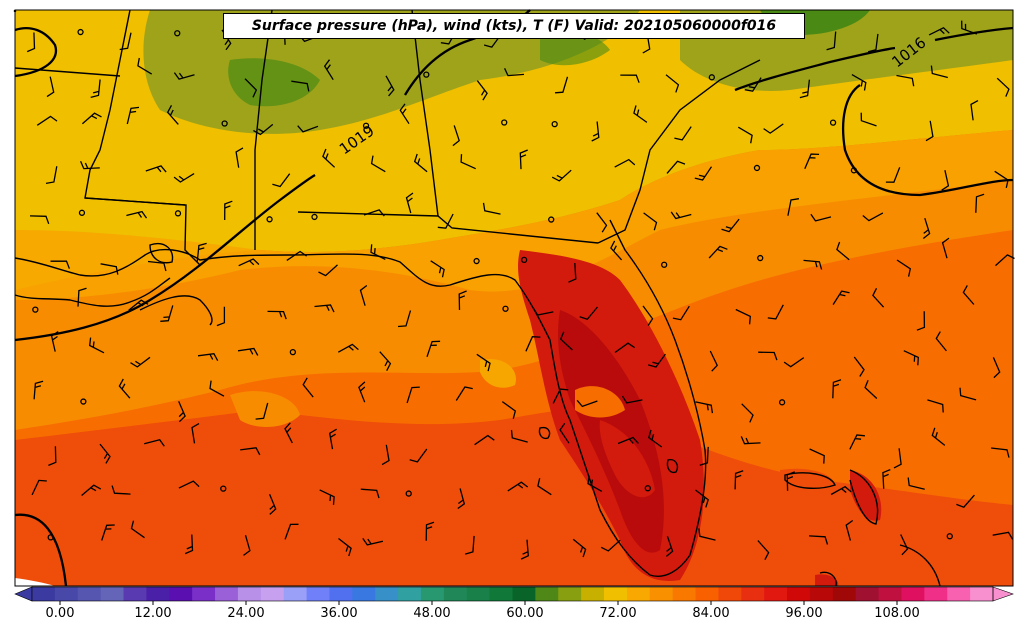  Describe the element at coordinates (711, 613) in the screenshot. I see `colorbar-tick-label: 84.00` at that location.